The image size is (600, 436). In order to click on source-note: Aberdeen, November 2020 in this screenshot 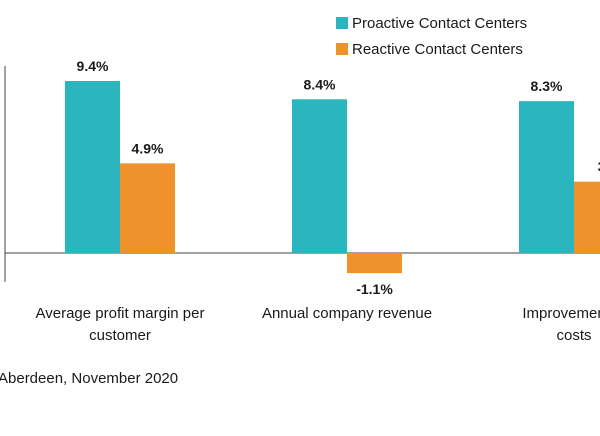, I will do `click(89, 378)`.